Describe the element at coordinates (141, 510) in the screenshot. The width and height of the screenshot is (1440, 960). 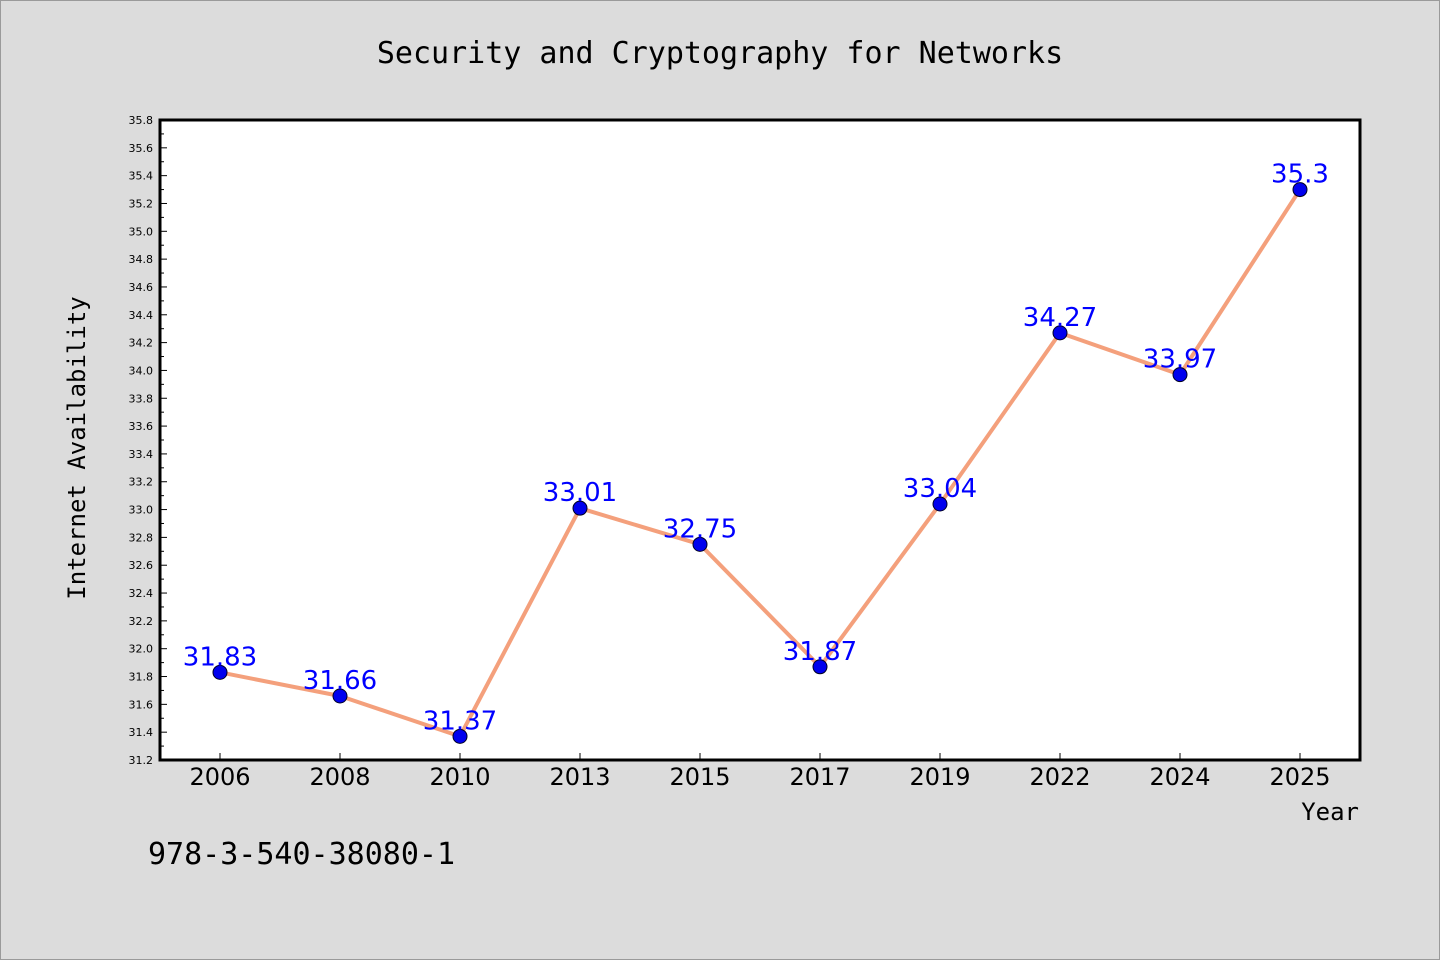
I see `y-tick-label: 33.0` at that location.